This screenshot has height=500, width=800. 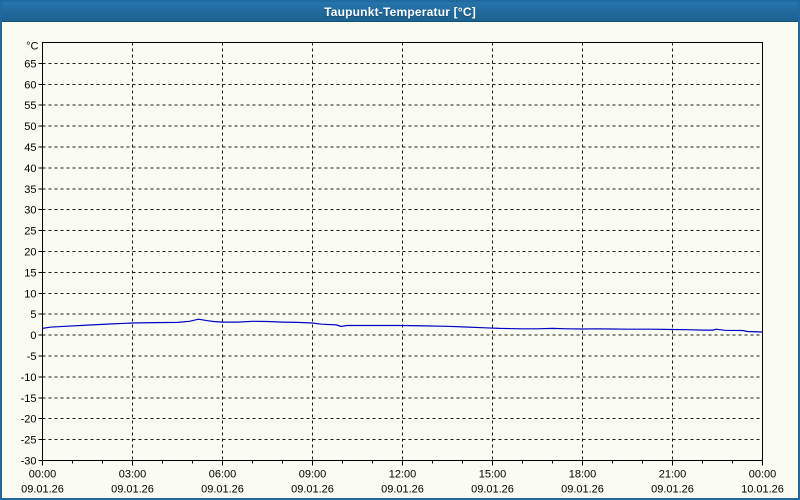 I want to click on y-tick-label: 35, so click(x=30, y=190).